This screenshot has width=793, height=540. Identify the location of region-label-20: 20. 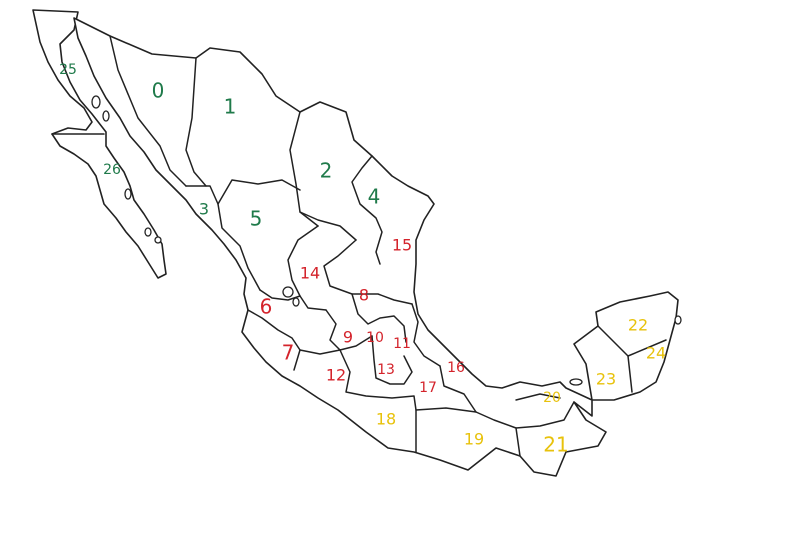
(552, 398).